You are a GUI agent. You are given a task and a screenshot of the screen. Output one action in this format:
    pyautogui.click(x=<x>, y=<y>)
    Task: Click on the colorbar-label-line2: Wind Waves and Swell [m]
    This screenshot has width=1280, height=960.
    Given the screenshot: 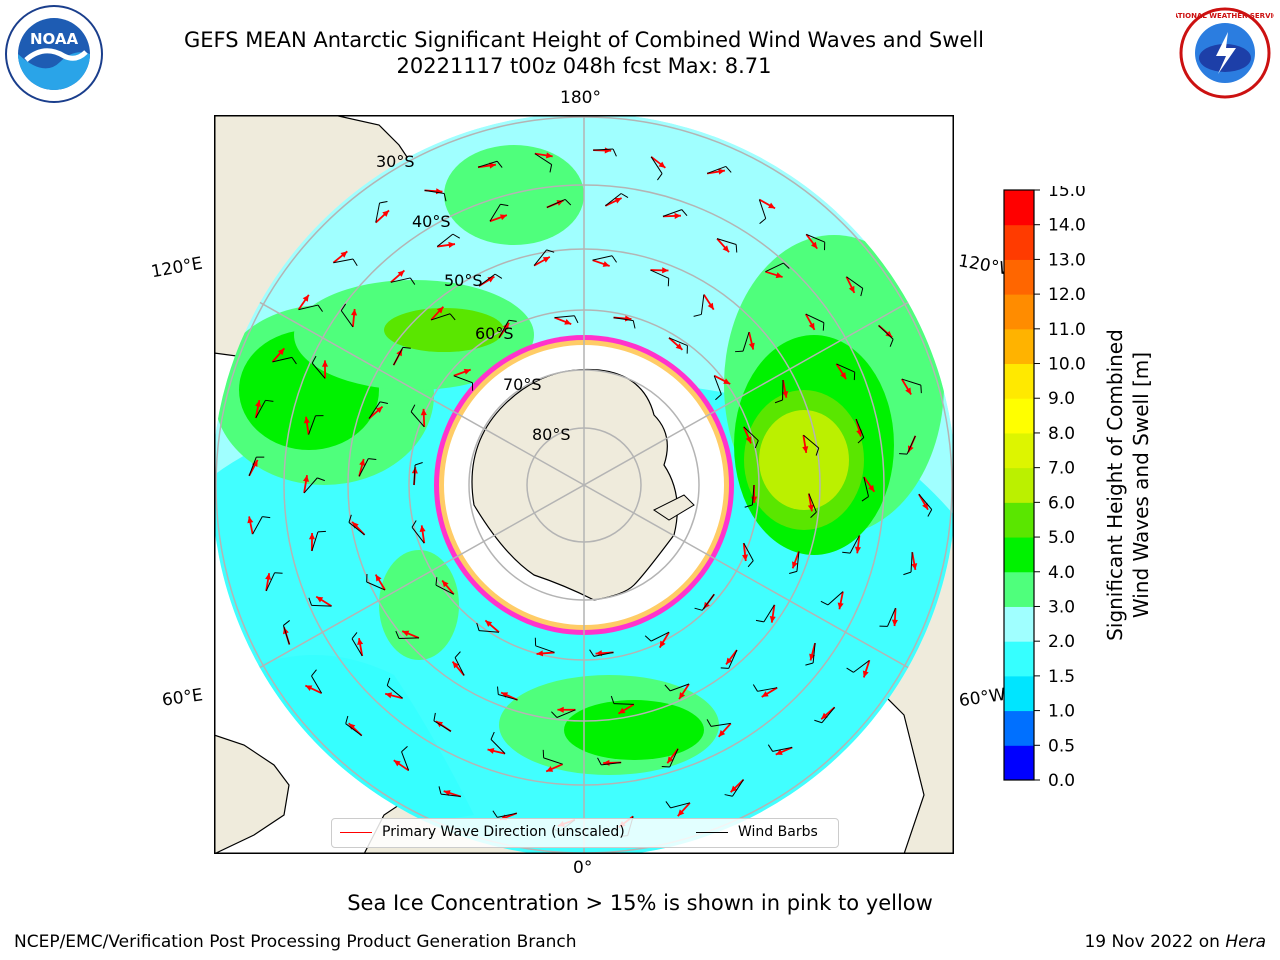 What is the action you would take?
    pyautogui.click(x=1141, y=485)
    